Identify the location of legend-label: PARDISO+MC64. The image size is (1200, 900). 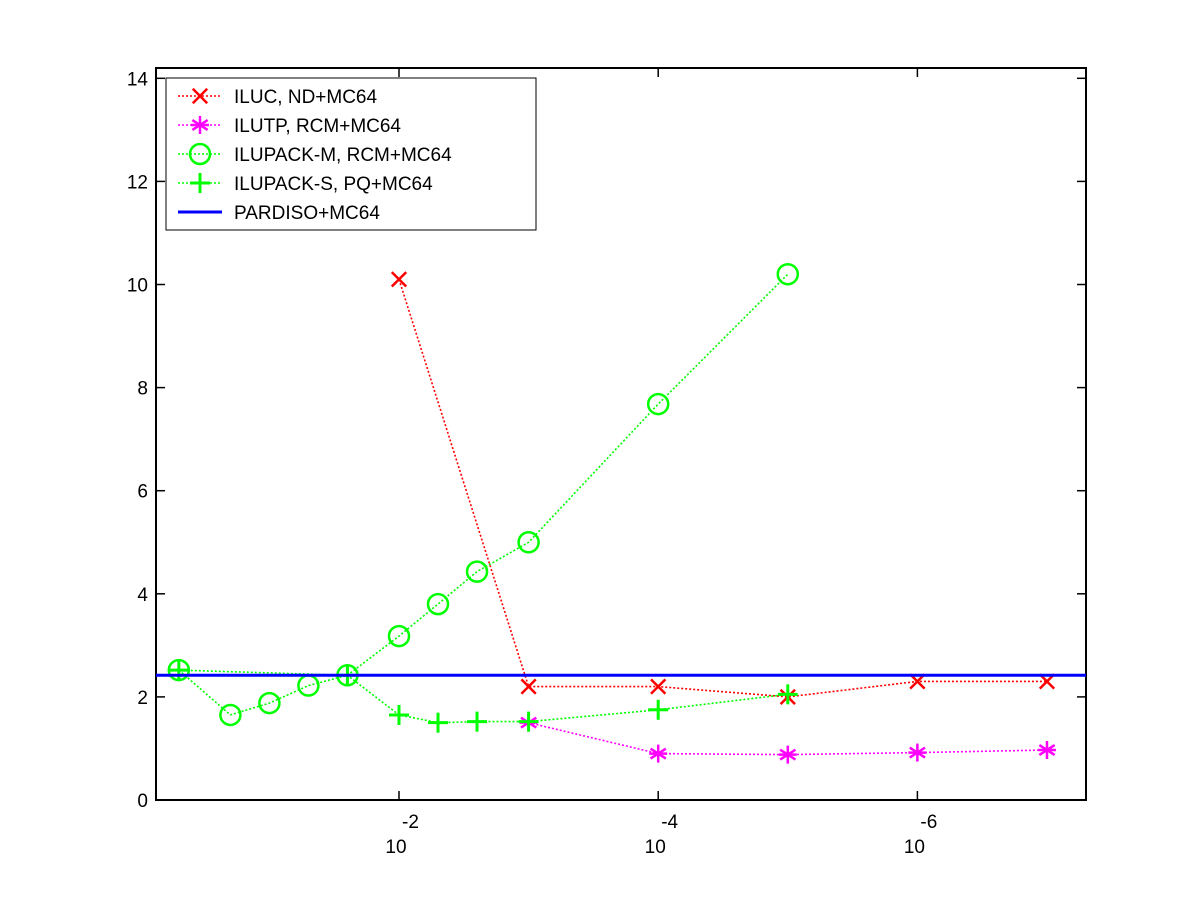
(307, 213).